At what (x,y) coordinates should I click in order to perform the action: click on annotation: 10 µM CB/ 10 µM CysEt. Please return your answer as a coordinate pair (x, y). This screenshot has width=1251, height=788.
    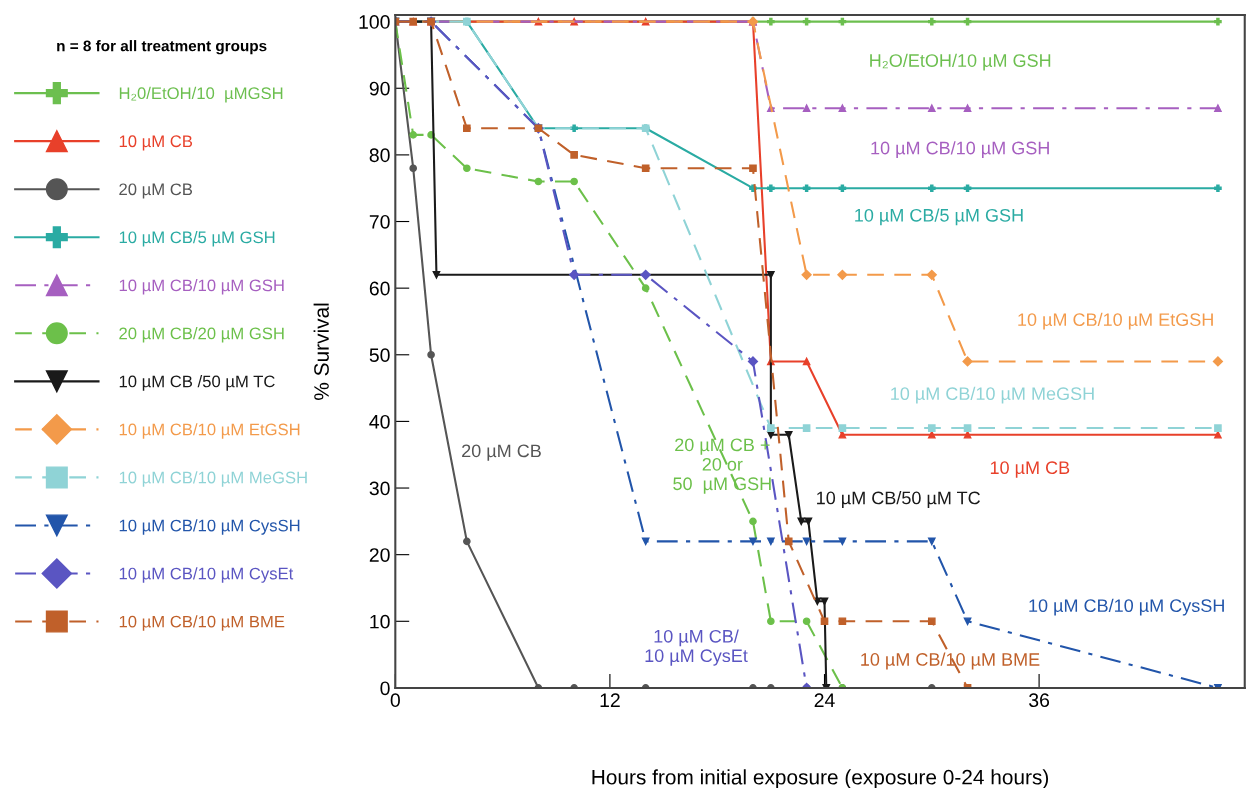
    Looking at the image, I should click on (696, 647).